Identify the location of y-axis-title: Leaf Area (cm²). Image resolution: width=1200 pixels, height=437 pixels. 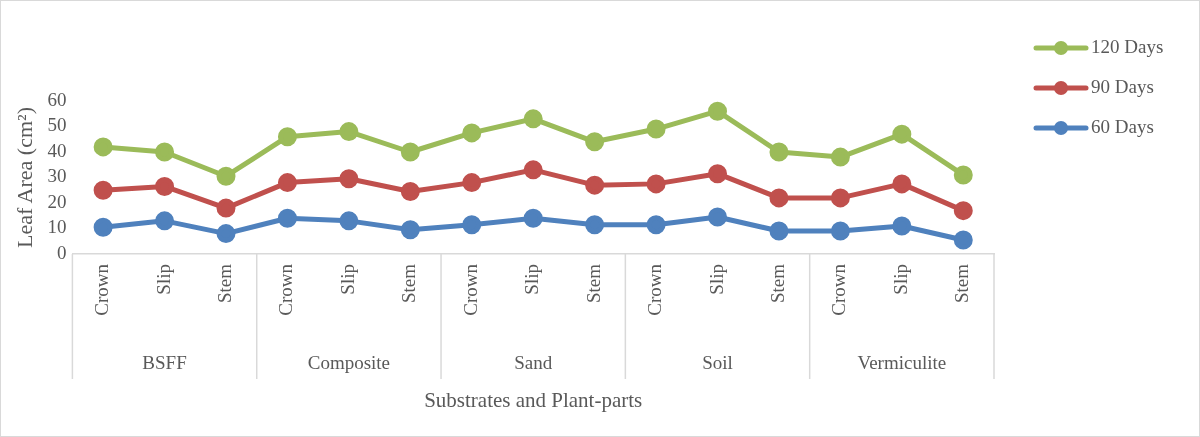
(24, 177).